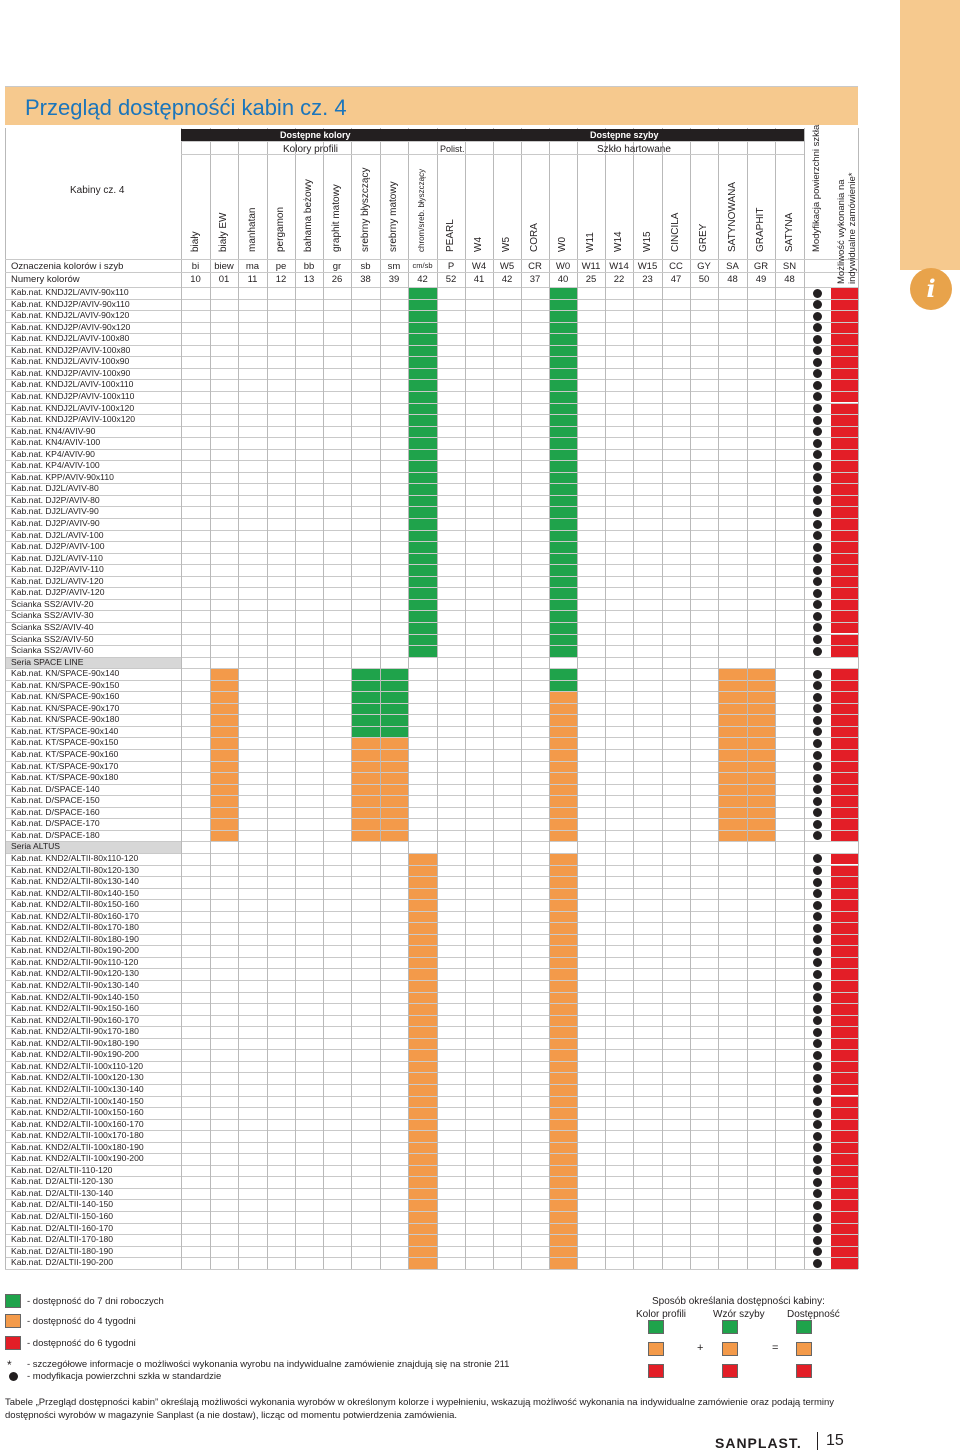 Image resolution: width=960 pixels, height=1456 pixels. Describe the element at coordinates (620, 135) in the screenshot. I see `header-glass` at that location.